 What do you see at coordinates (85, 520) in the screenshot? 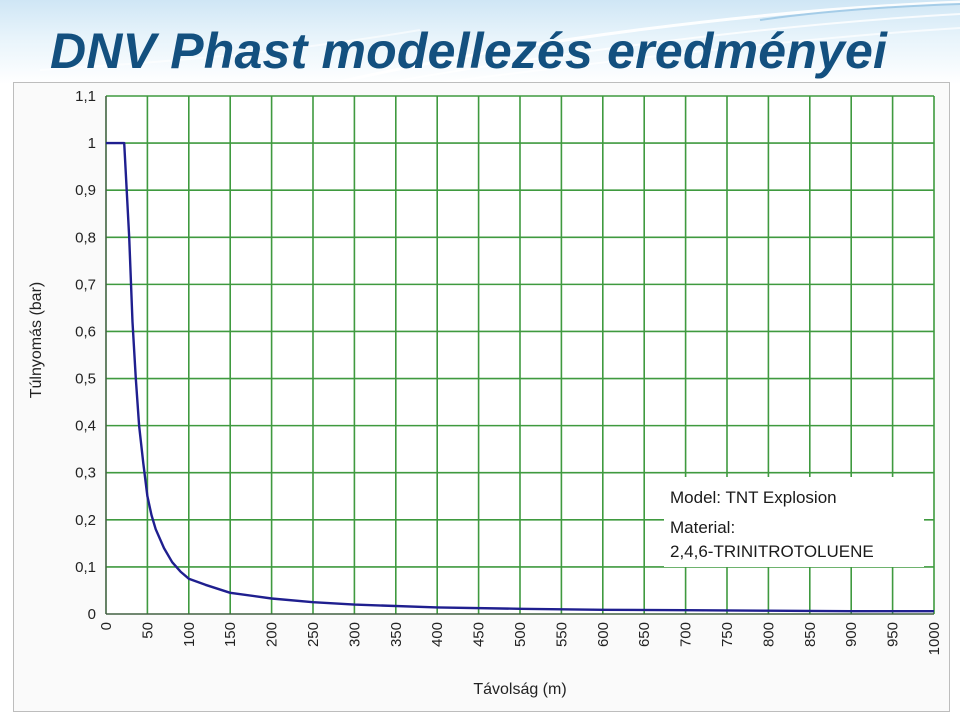
I see `y-tick-label: 0,2` at bounding box center [85, 520].